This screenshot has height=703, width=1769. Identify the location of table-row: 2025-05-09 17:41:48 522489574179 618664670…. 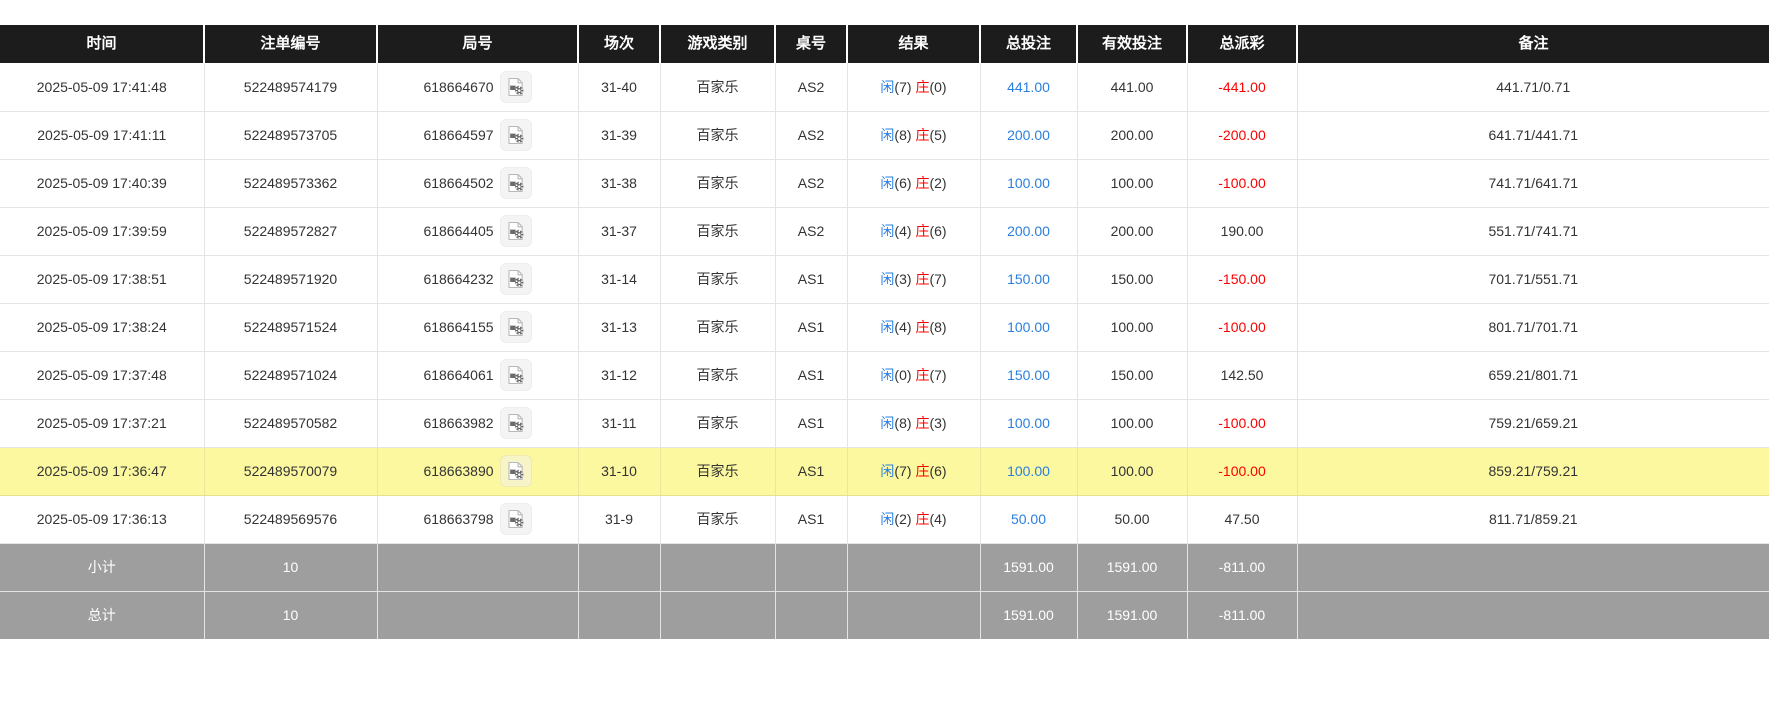
(884, 87).